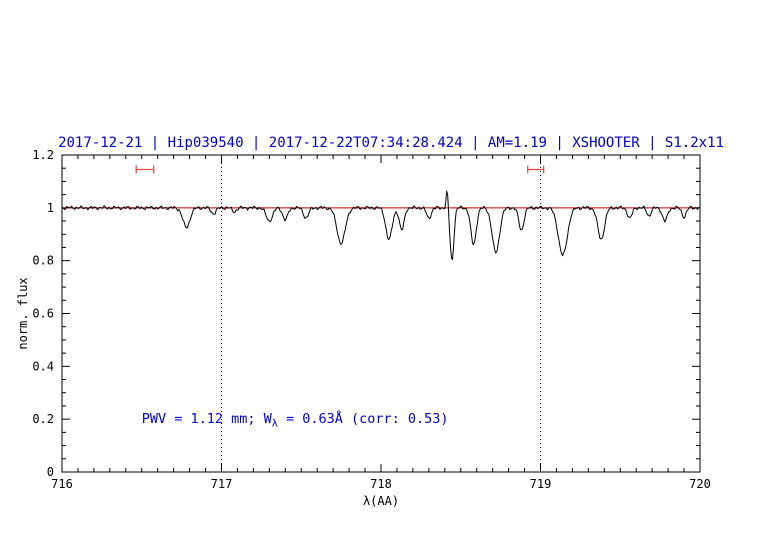  Describe the element at coordinates (43, 366) in the screenshot. I see `y-tick-label: 0.4` at that location.